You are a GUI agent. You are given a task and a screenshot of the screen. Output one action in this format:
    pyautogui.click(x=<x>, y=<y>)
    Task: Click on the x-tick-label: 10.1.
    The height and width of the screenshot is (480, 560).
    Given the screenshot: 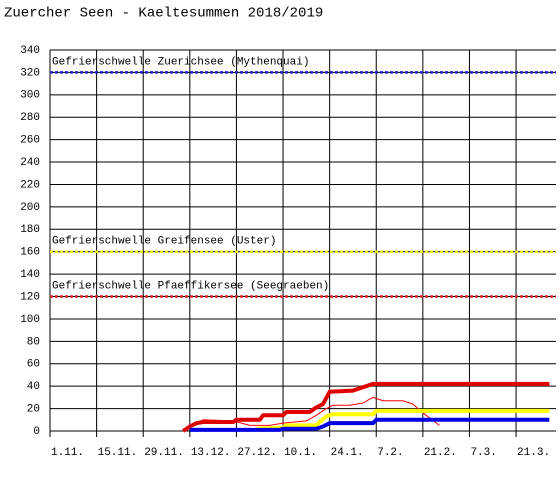 What is the action you would take?
    pyautogui.click(x=300, y=453)
    